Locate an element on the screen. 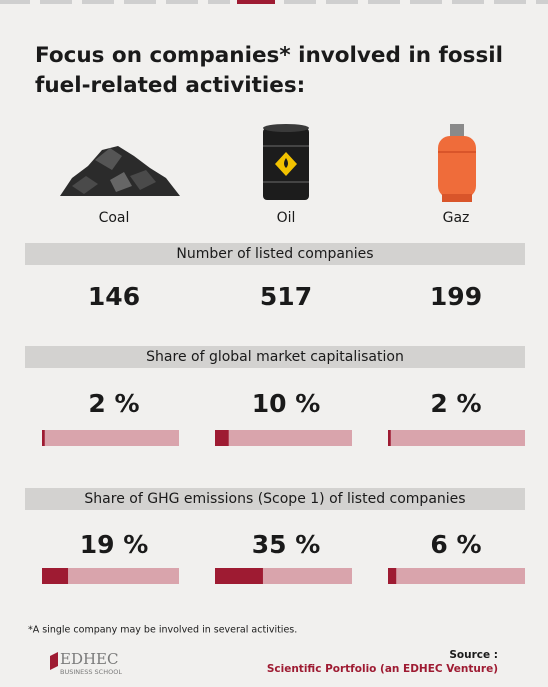  section-header: Number of listed companies is located at coordinates (274, 254).